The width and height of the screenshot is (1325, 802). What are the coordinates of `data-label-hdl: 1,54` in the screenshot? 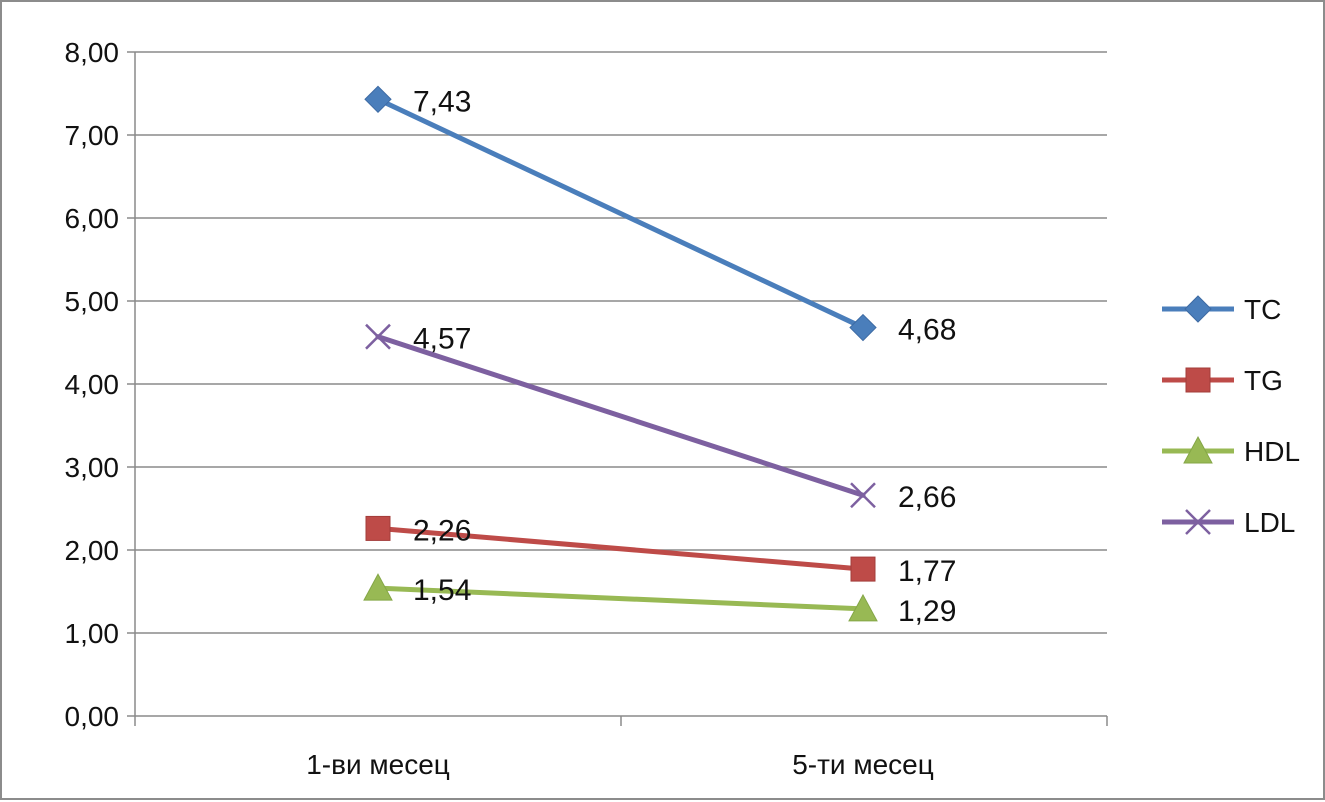 It's located at (442, 590).